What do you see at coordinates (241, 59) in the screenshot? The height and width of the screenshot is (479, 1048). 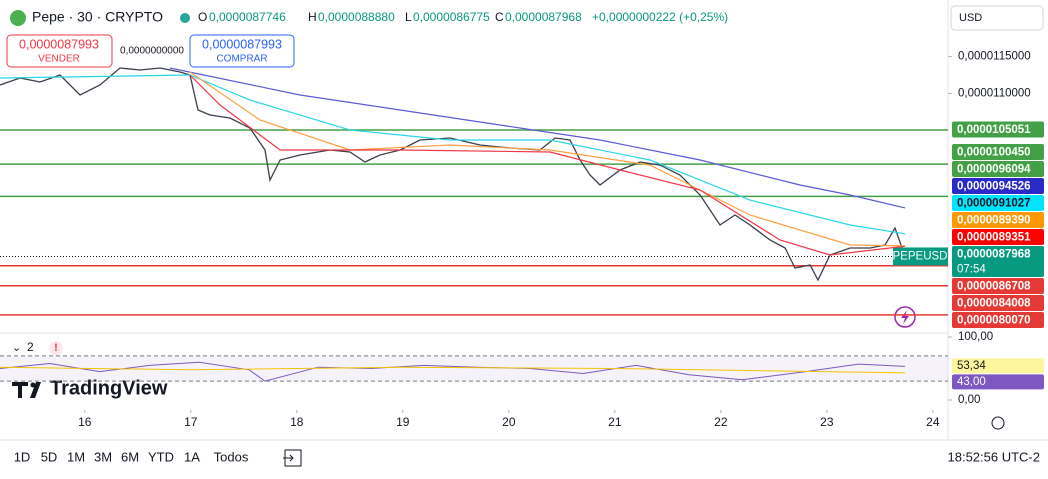 I see `buy-label: COMPRAR` at bounding box center [241, 59].